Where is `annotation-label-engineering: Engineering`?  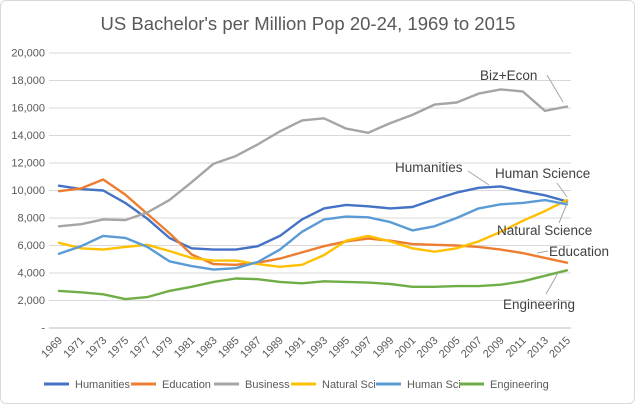
annotation-label-engineering: Engineering is located at coordinates (539, 304).